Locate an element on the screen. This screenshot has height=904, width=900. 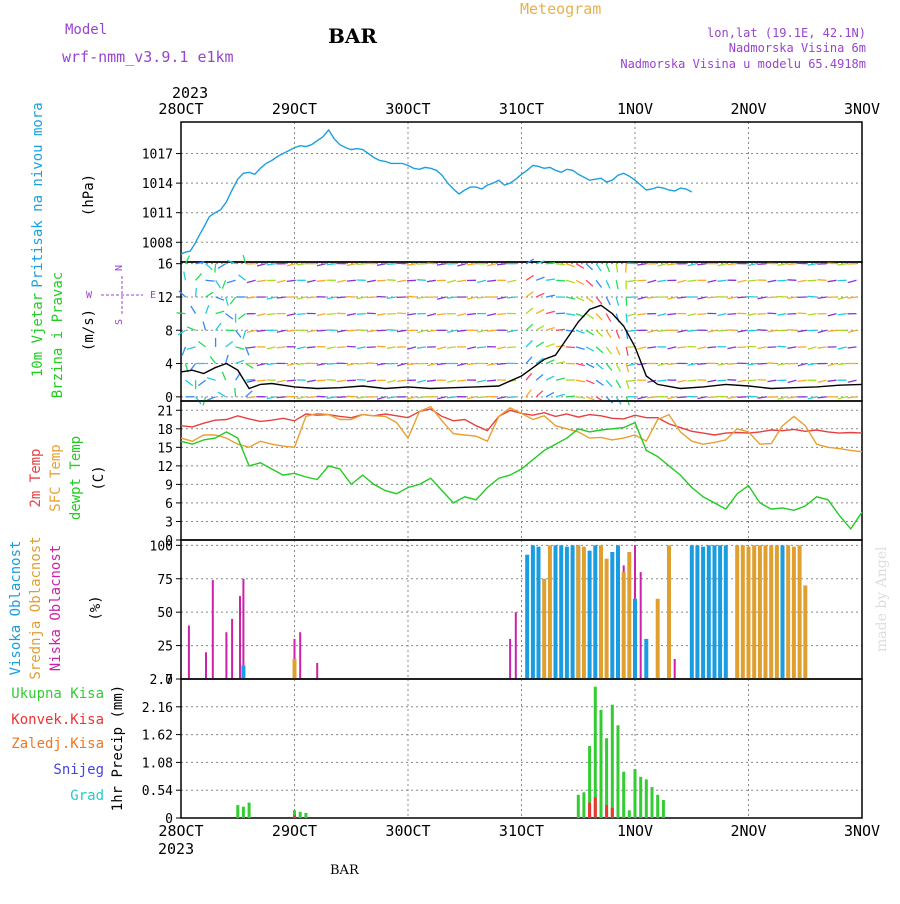
elevation-label: Nadmorska Visina 6m is located at coordinates (797, 48).